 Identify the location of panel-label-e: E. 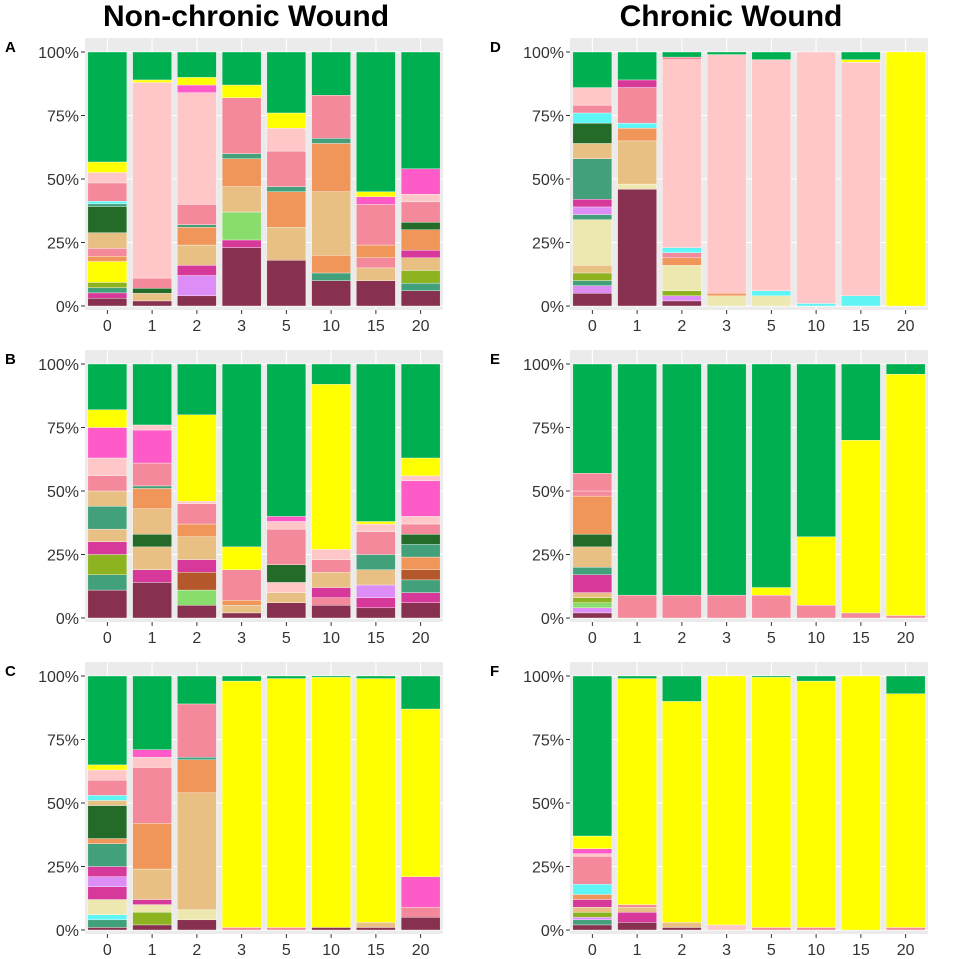
(495, 359).